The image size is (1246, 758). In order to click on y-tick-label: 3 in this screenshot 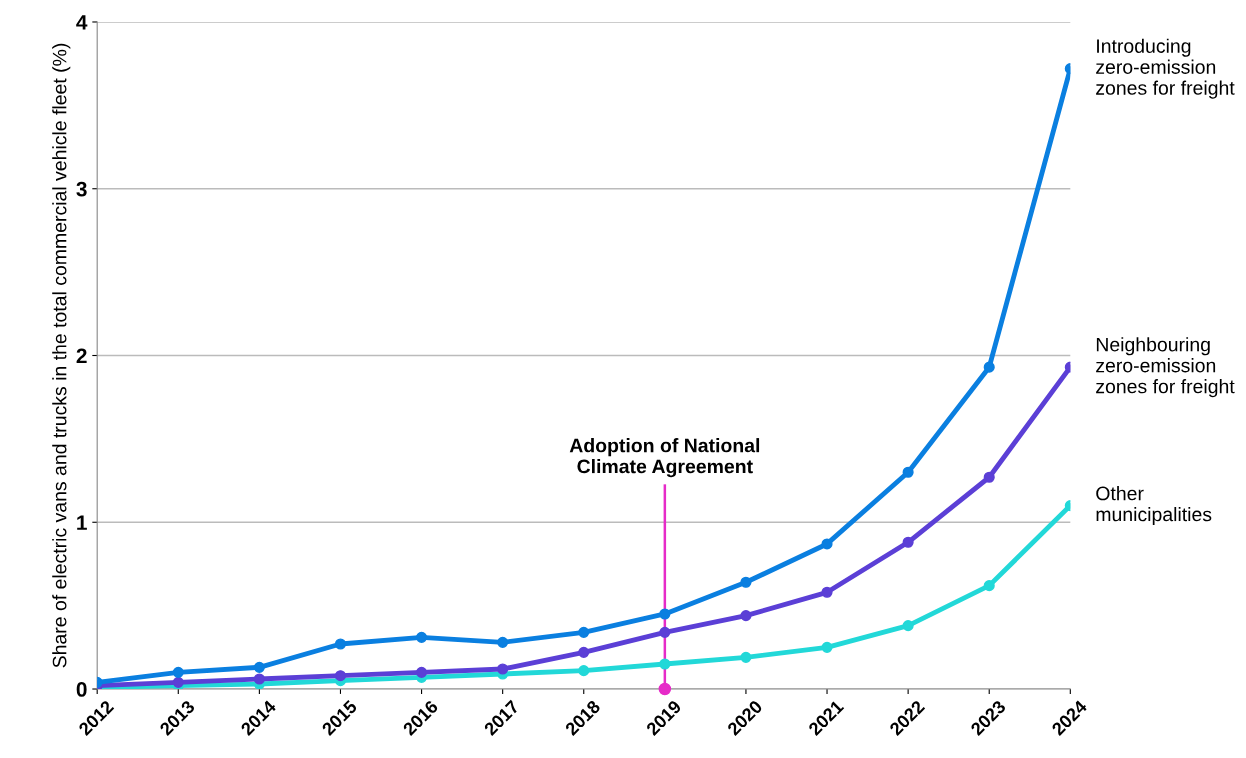, I will do `click(81, 189)`.